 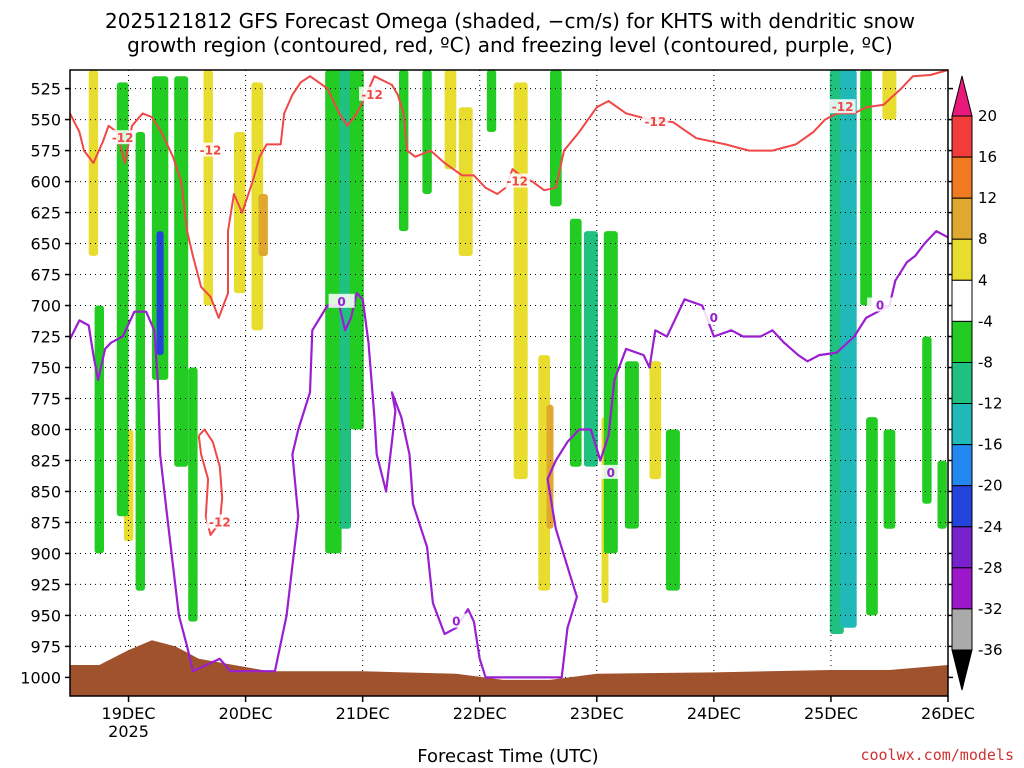 I want to click on colorbar-label: 20, so click(x=987, y=116).